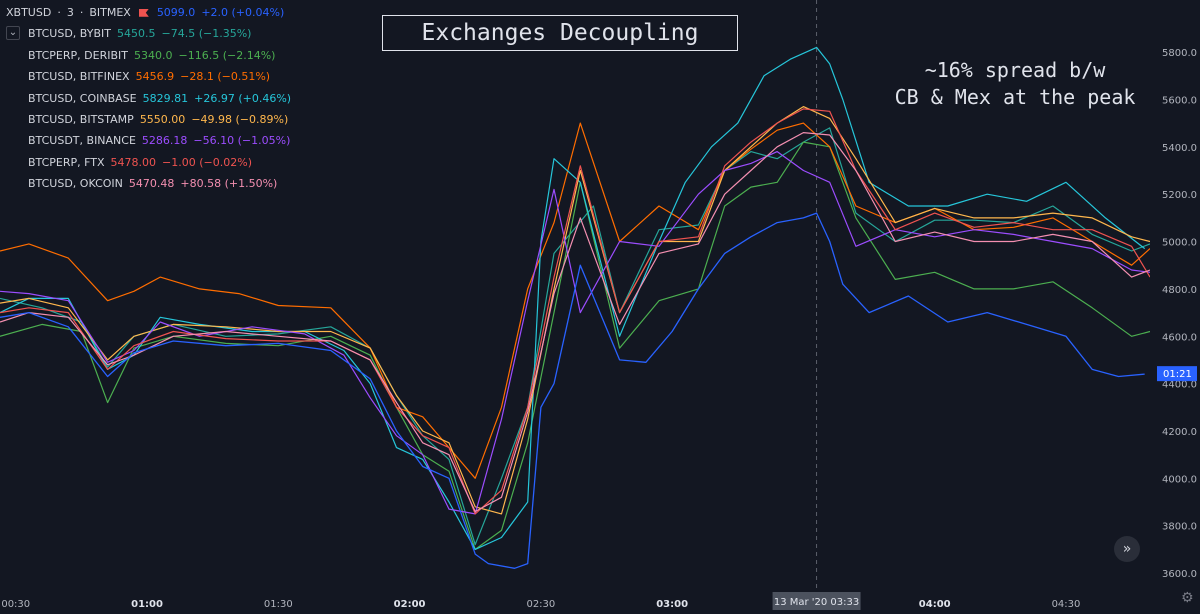 This screenshot has height=614, width=1200. I want to click on legend-row-name: BTCUSD, OKCOIN, so click(75, 184).